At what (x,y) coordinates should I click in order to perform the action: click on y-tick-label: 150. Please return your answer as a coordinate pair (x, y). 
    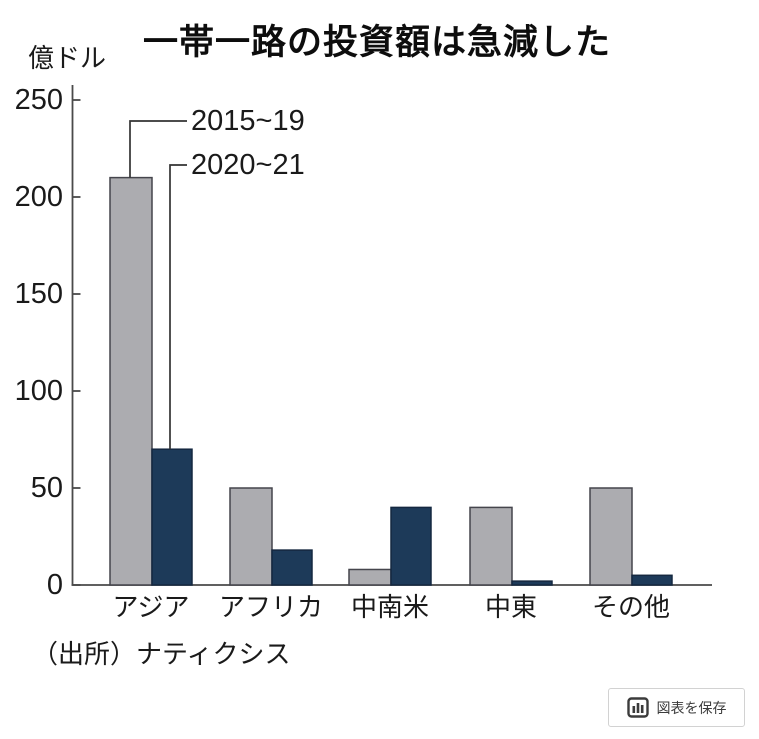
    Looking at the image, I should click on (39, 294).